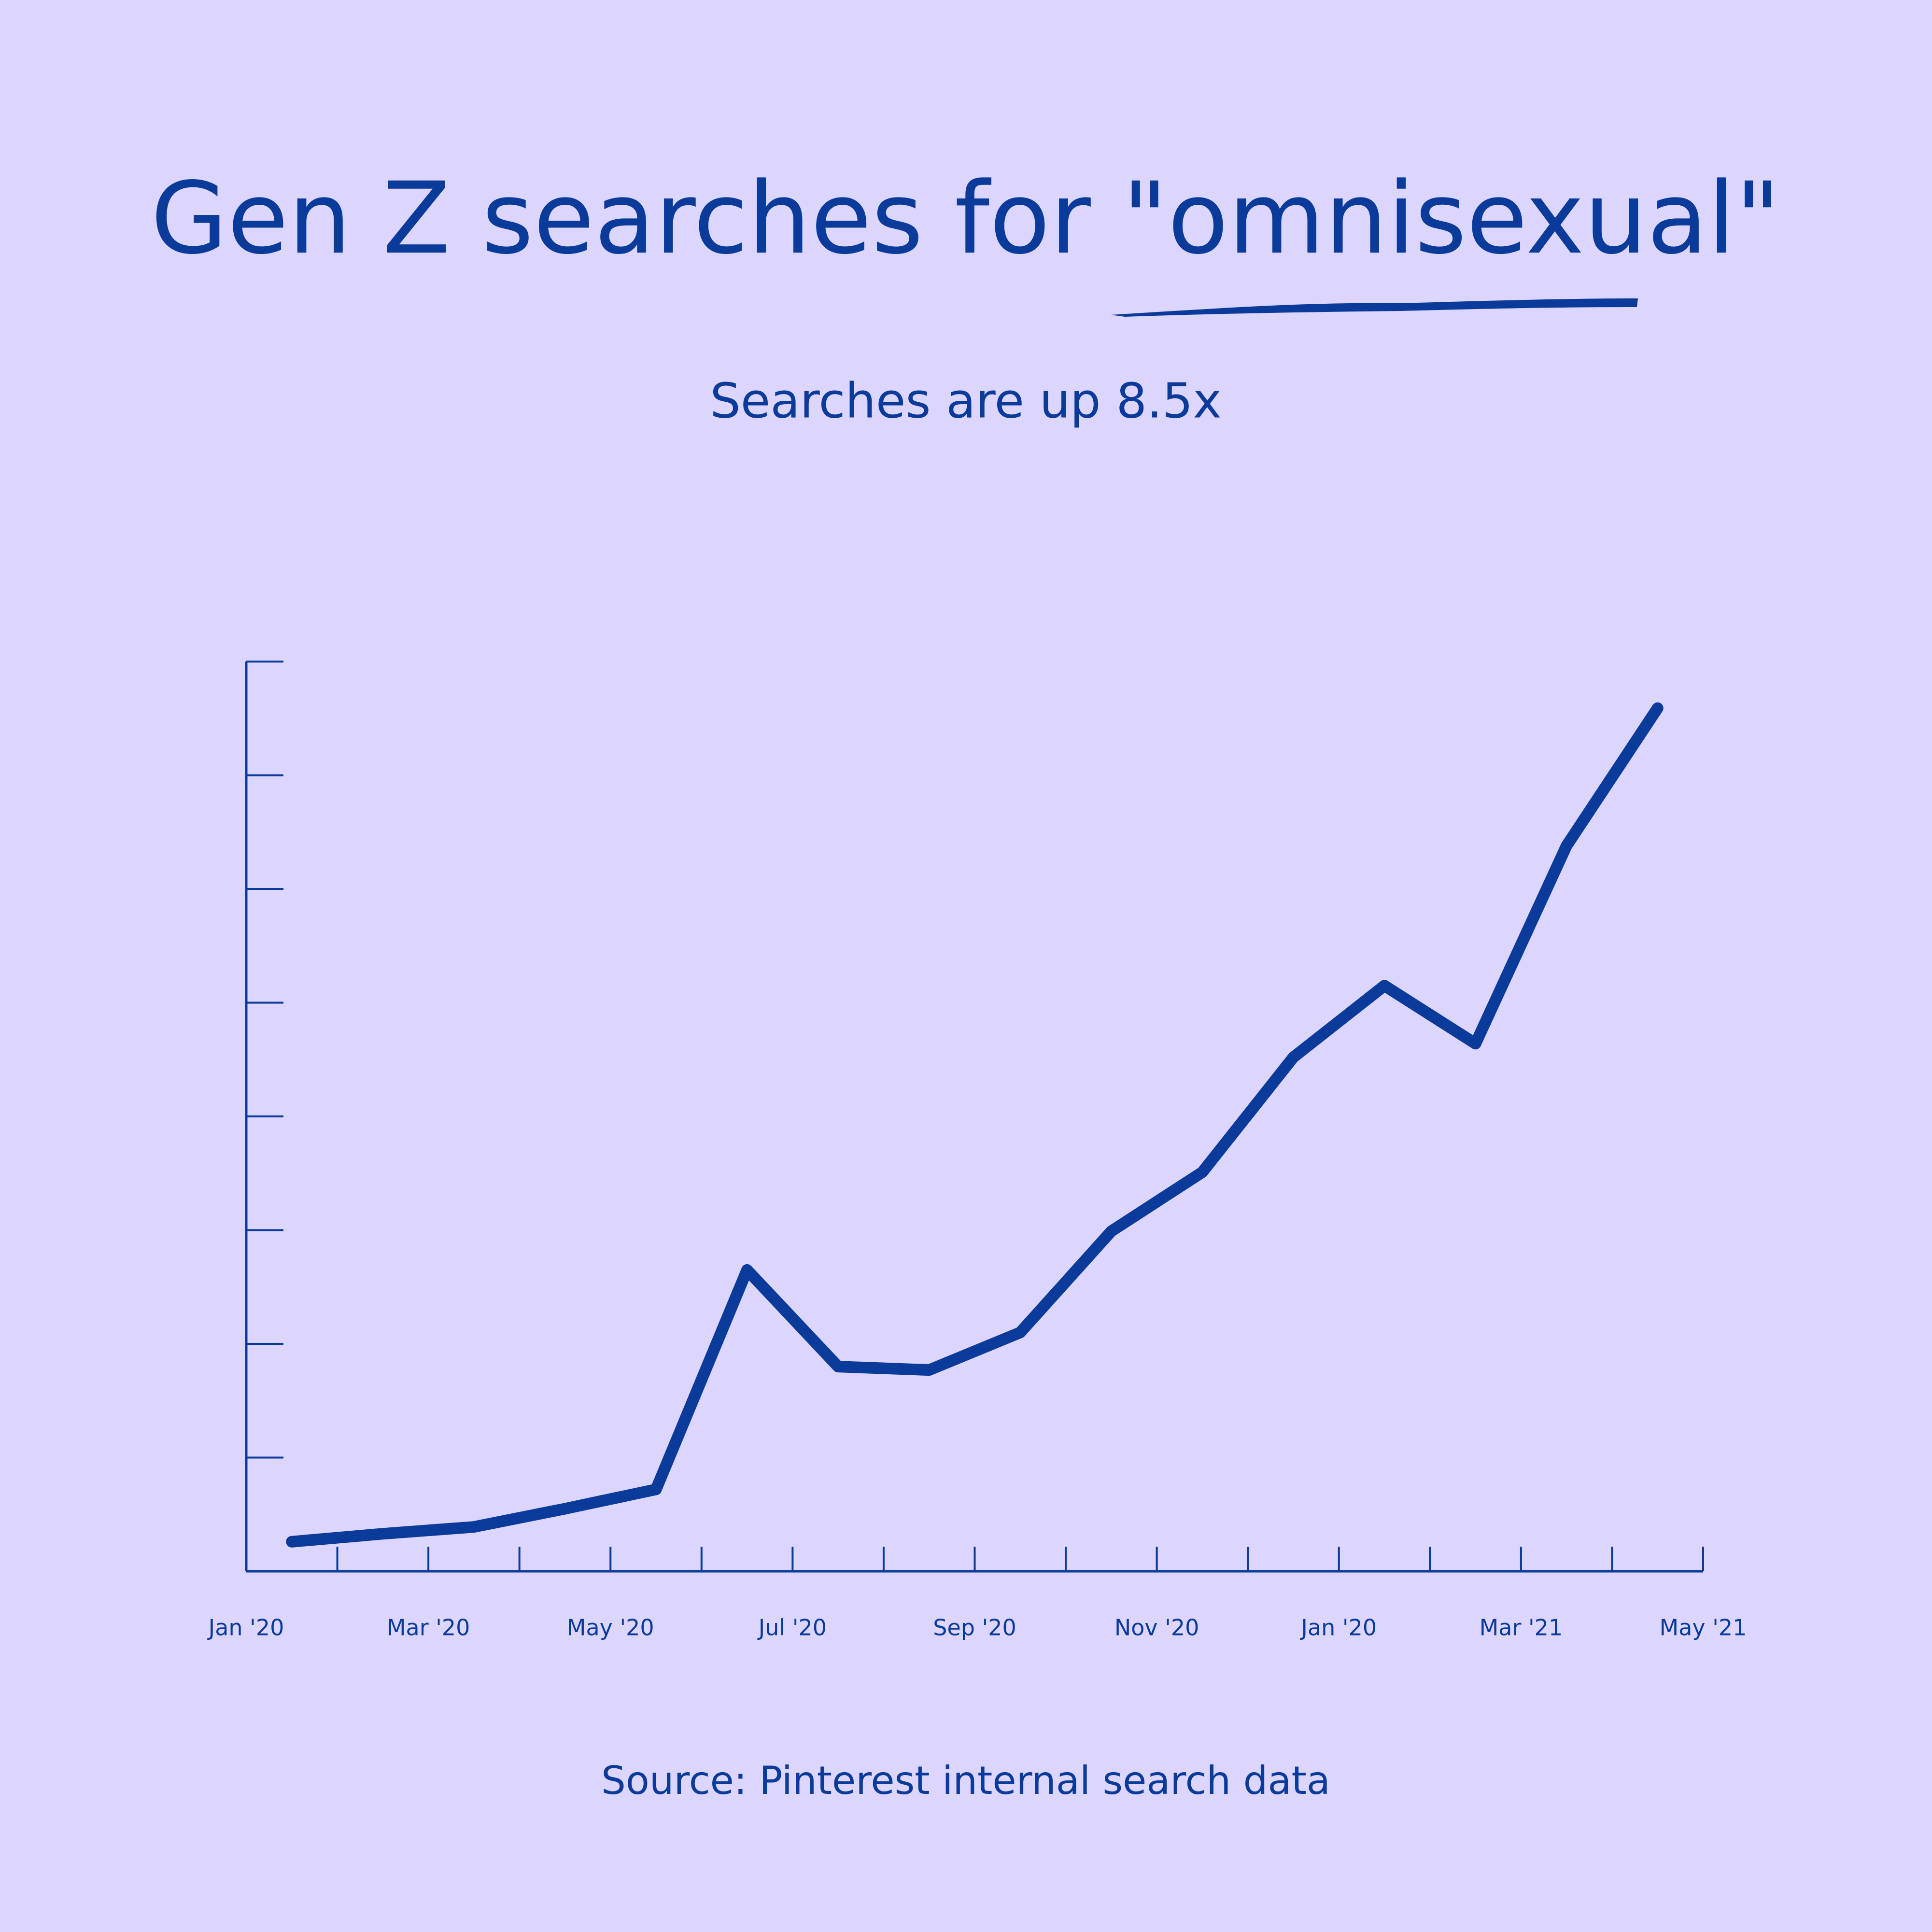 This screenshot has height=1932, width=1932. I want to click on x-tick-label: Sep '20, so click(974, 1628).